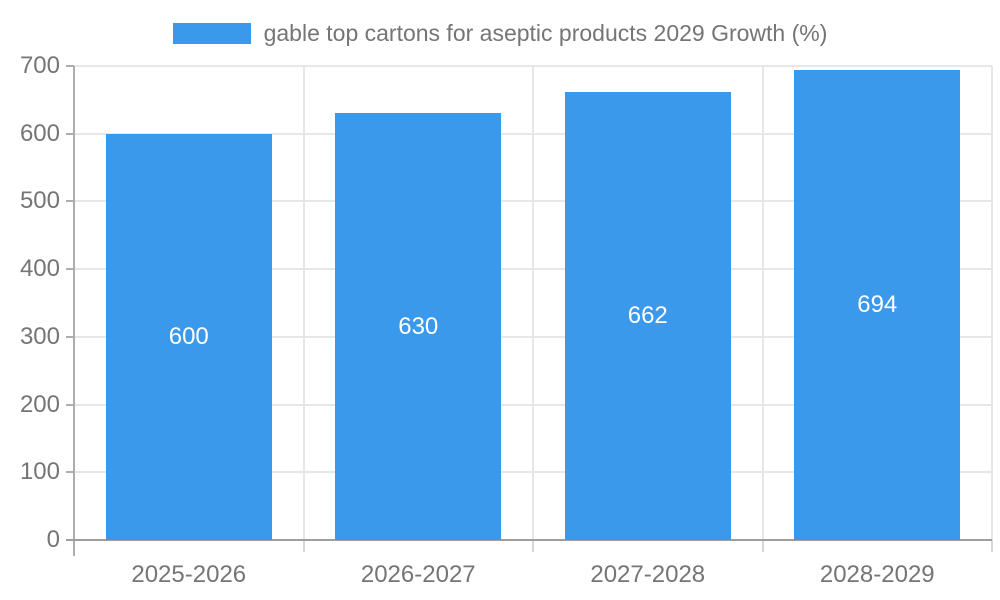 The image size is (1000, 600). What do you see at coordinates (877, 574) in the screenshot?
I see `x-axis-category-label: 2028-2029` at bounding box center [877, 574].